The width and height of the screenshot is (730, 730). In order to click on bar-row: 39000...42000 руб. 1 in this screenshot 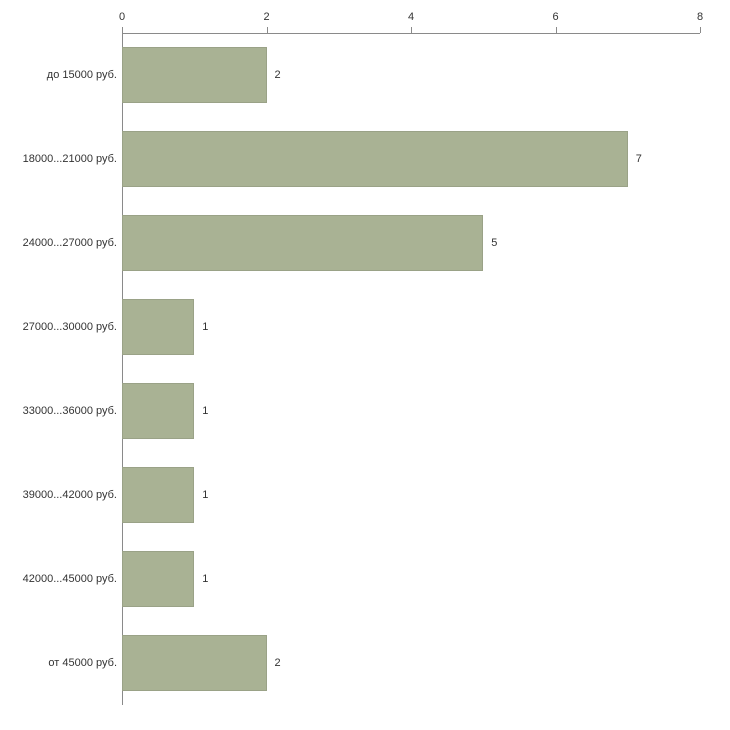, I will do `click(365, 495)`.